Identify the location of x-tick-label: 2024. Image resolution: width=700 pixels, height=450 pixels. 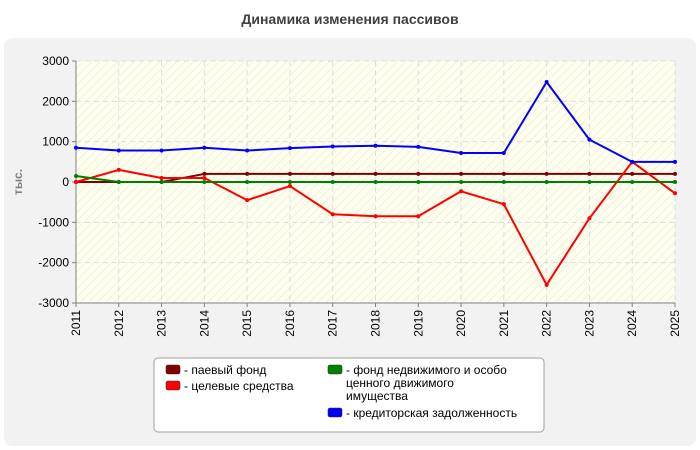
(632, 323).